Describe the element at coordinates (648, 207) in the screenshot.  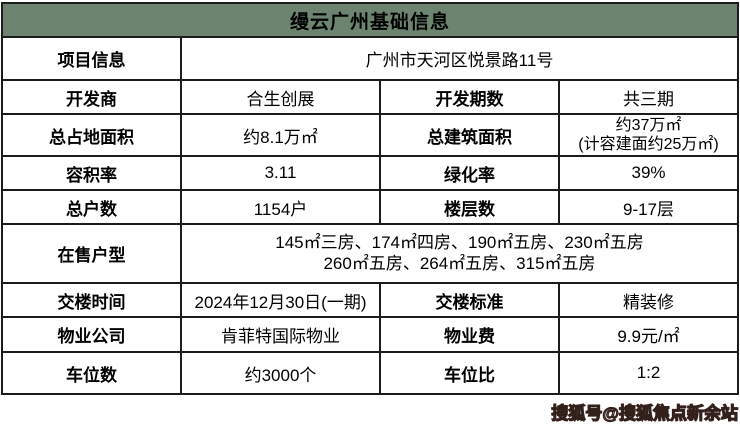
I see `value-floor-count: 9-17层` at that location.